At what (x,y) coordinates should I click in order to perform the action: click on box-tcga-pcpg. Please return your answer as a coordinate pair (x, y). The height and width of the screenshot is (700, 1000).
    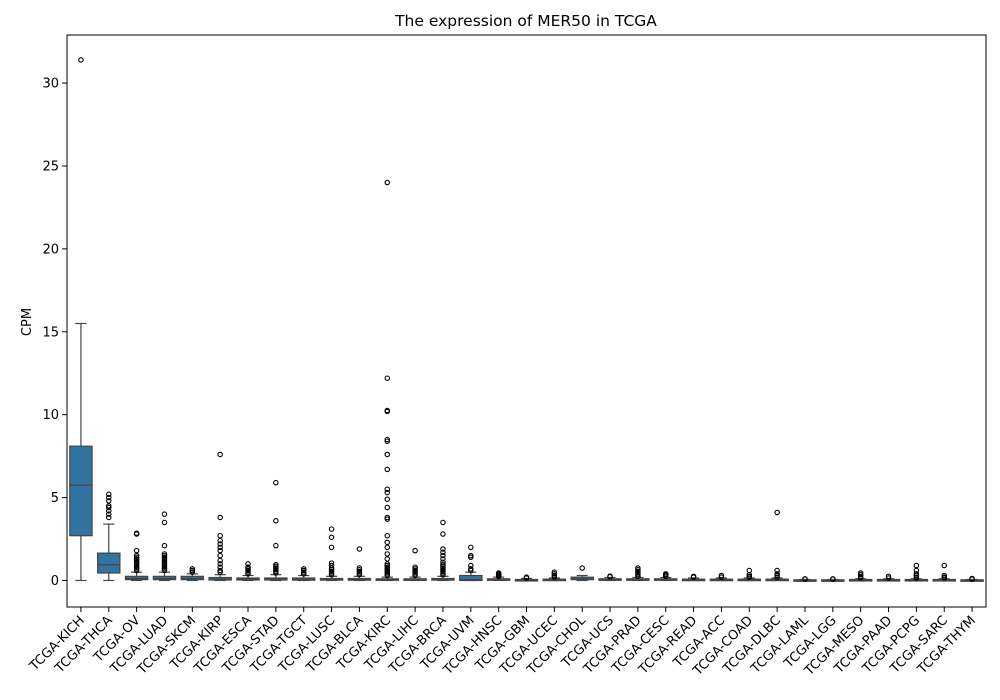
    Looking at the image, I should click on (916, 572).